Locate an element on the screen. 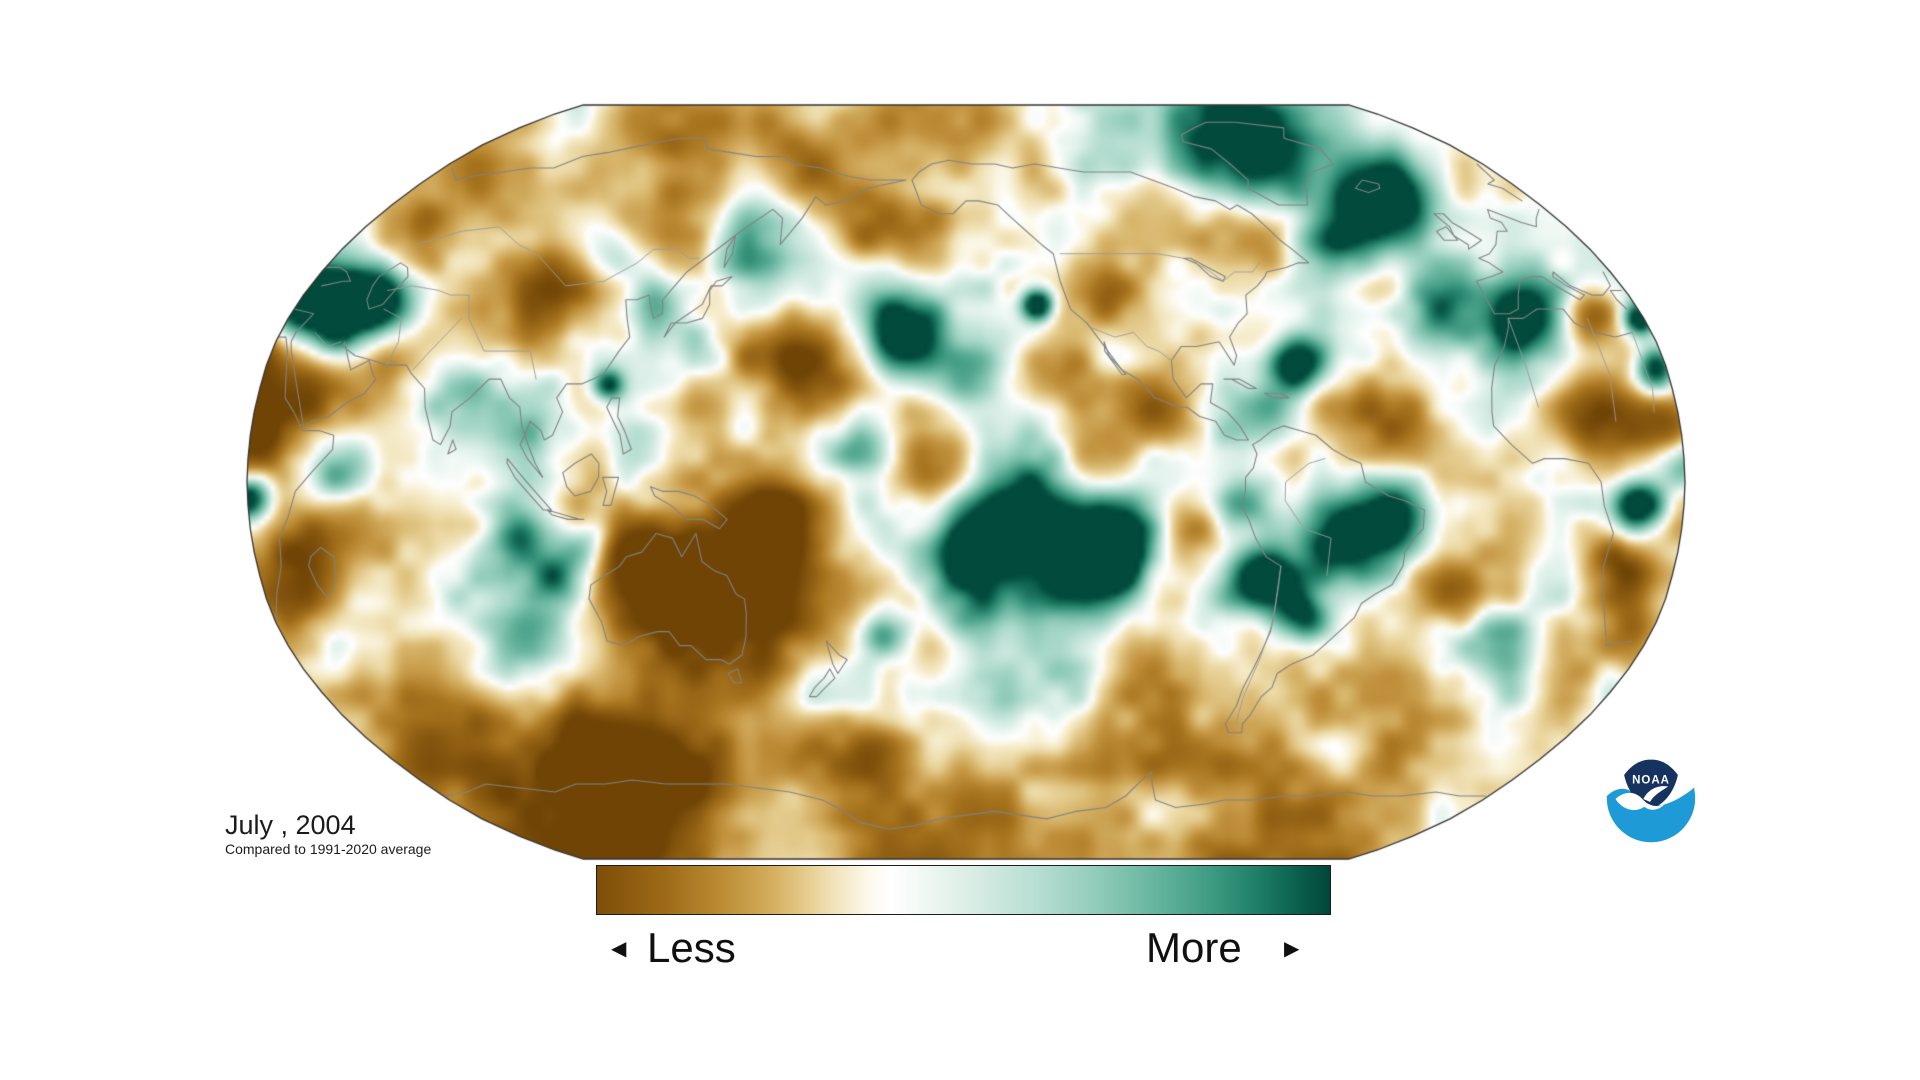 The width and height of the screenshot is (1920, 1080). legend-more-label: More is located at coordinates (1194, 947).